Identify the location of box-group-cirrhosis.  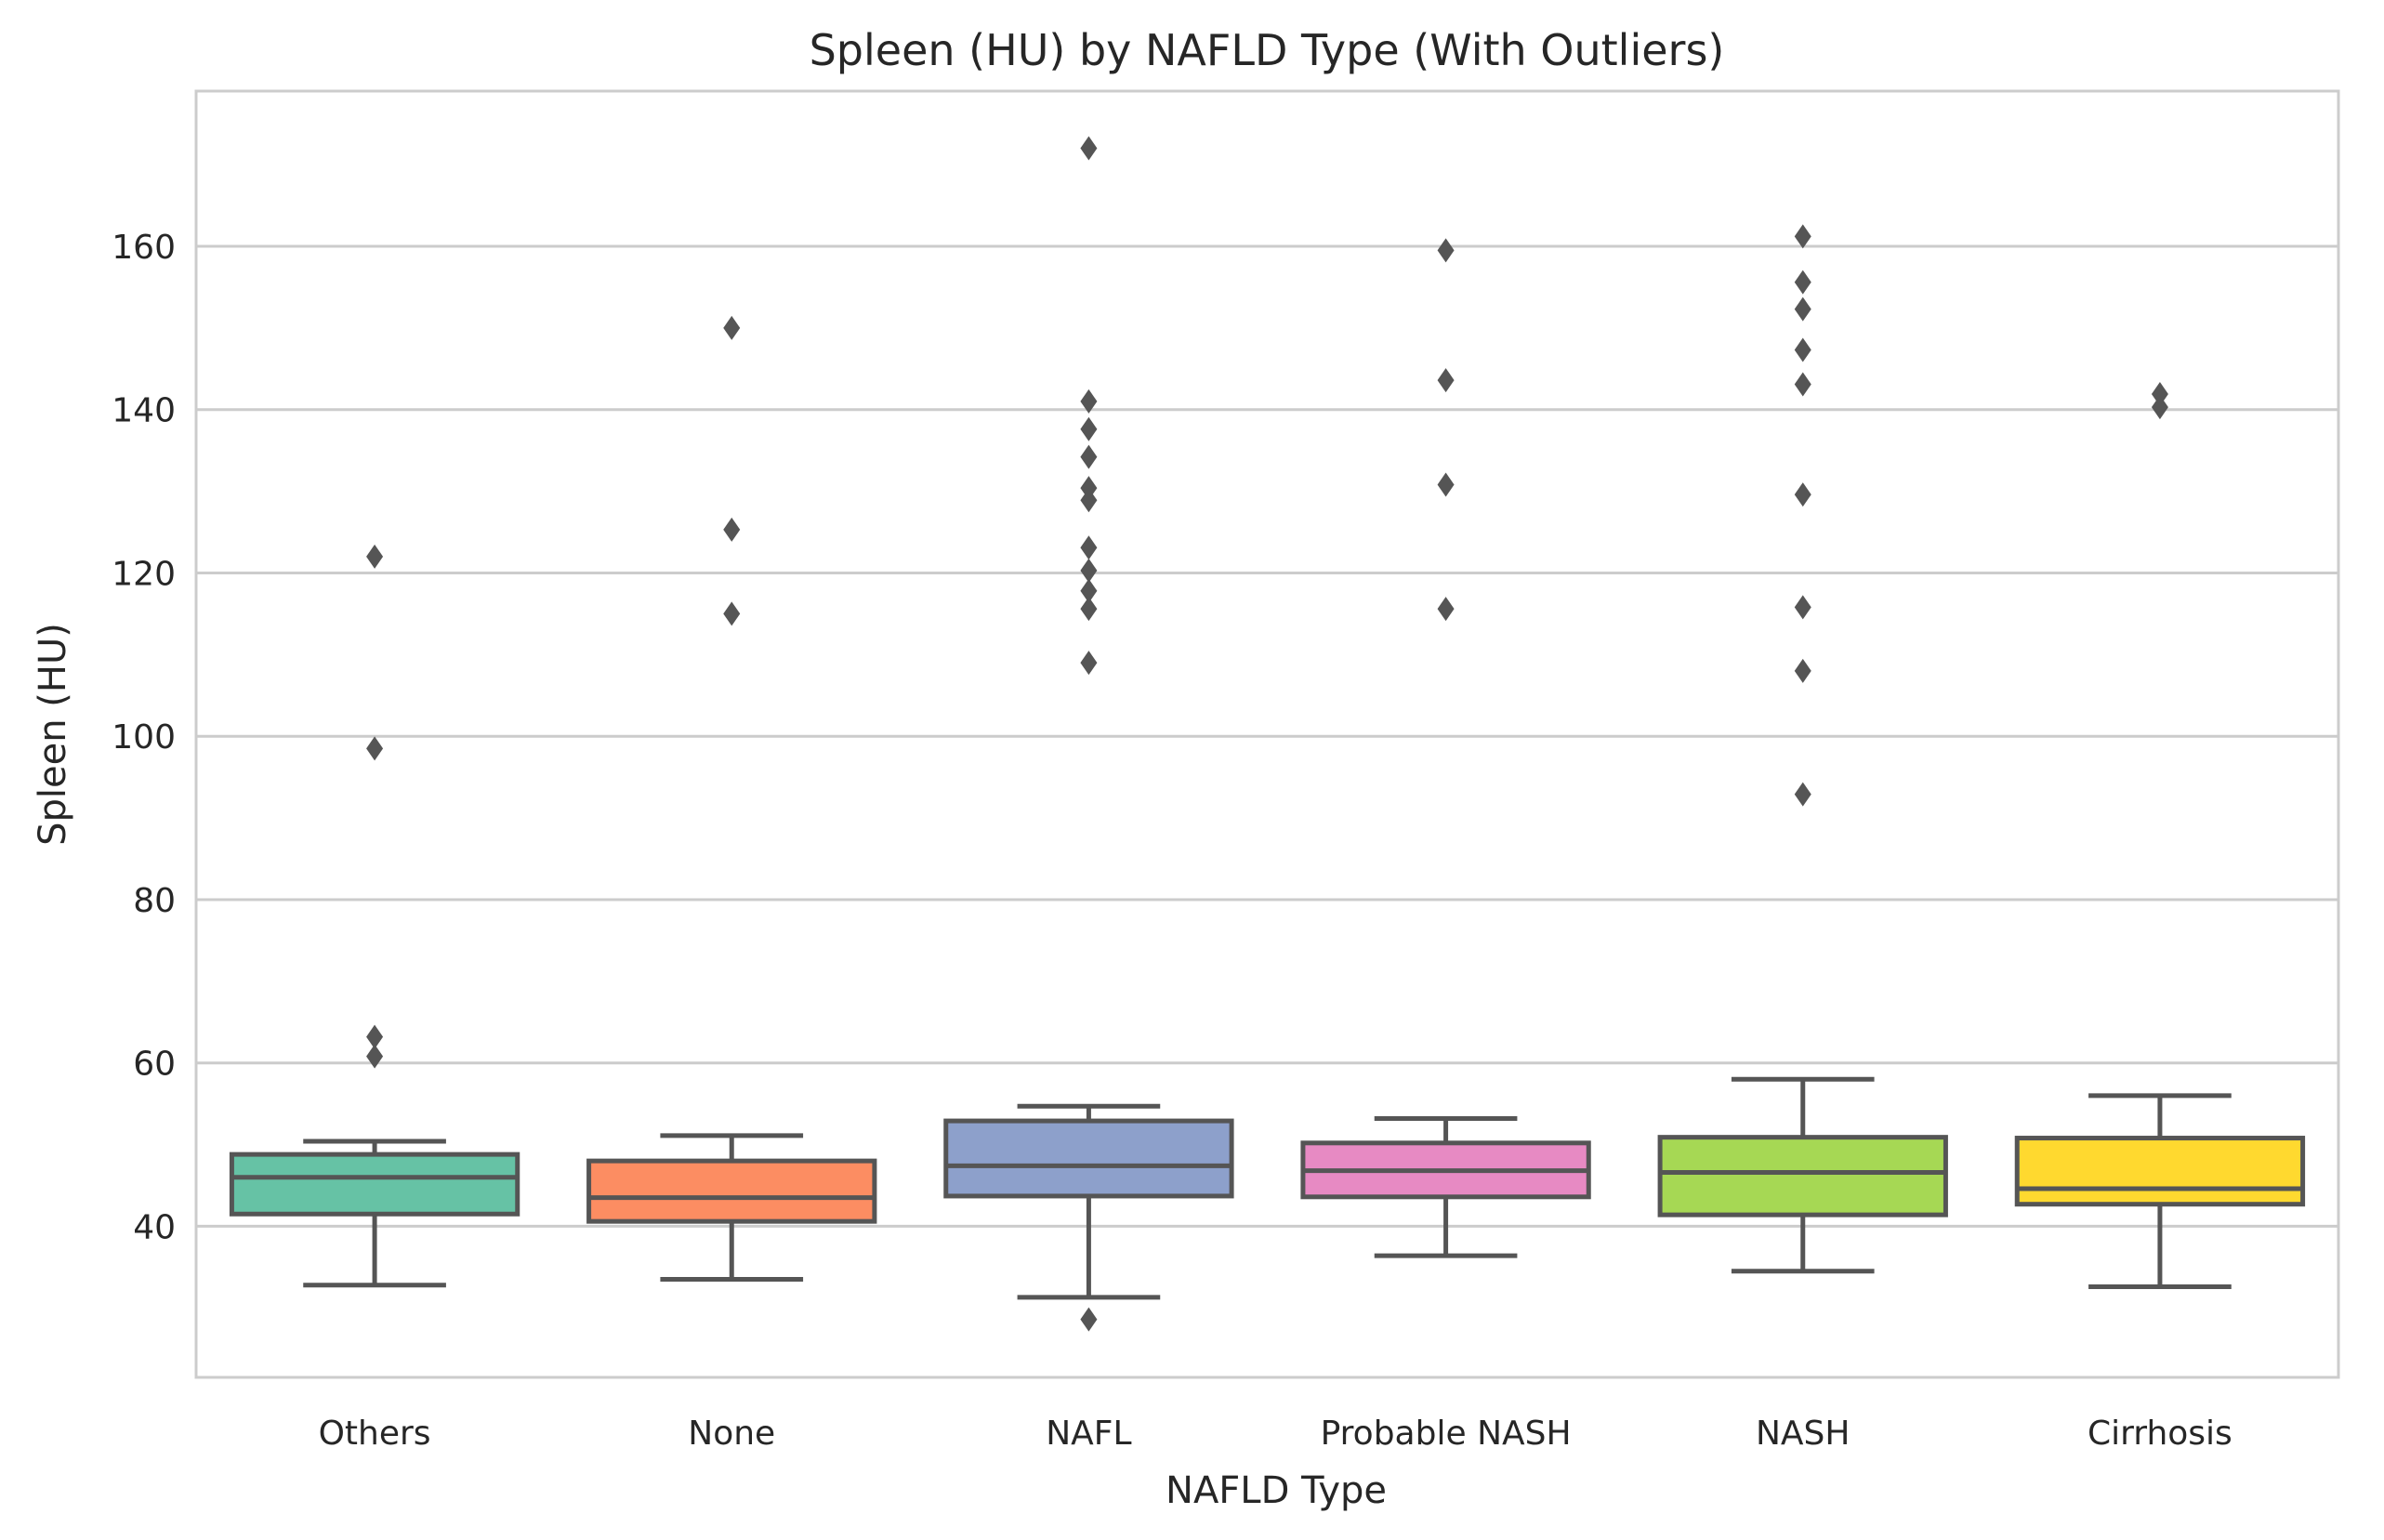
(2160, 836).